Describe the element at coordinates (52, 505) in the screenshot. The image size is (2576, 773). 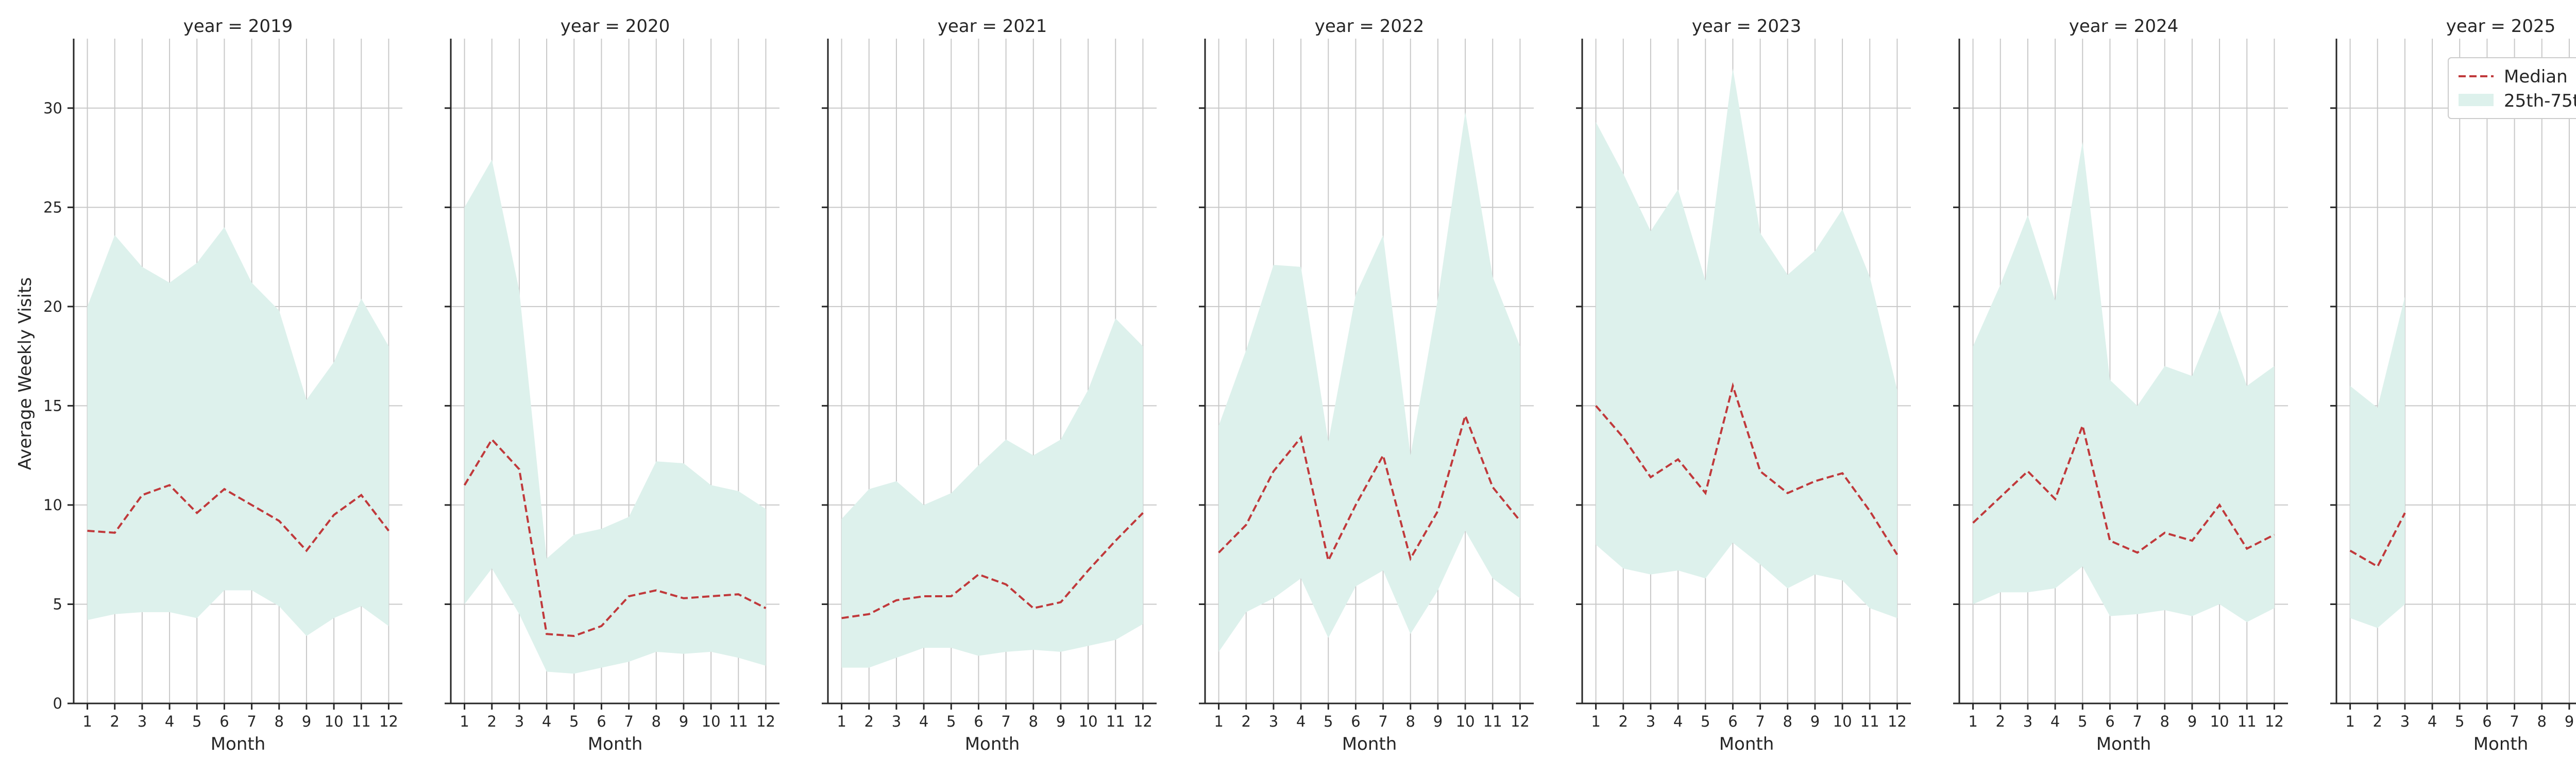
I see `y-tick-label: 10` at that location.